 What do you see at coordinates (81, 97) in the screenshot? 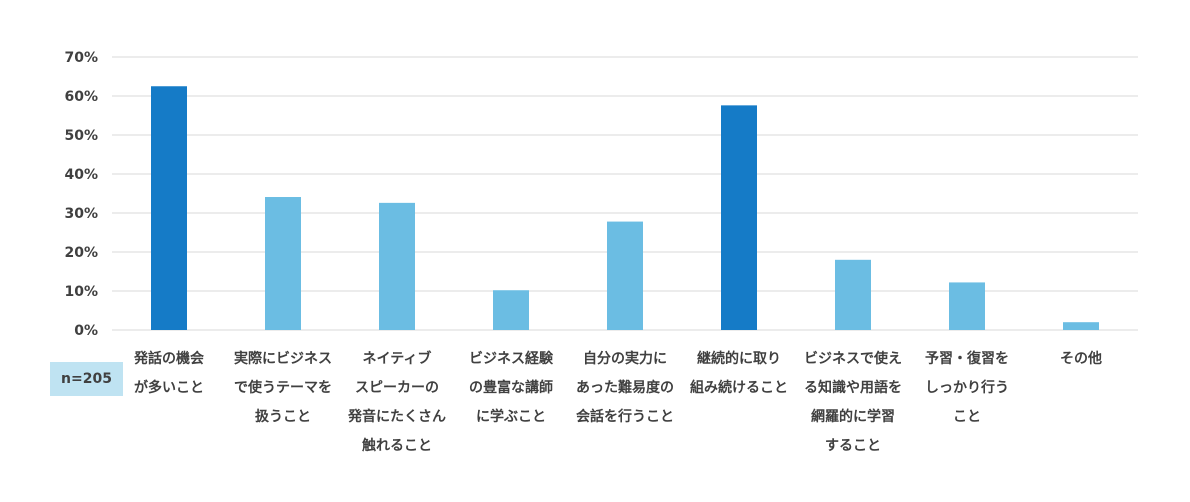
I see `y-tick-label: 60%` at bounding box center [81, 97].